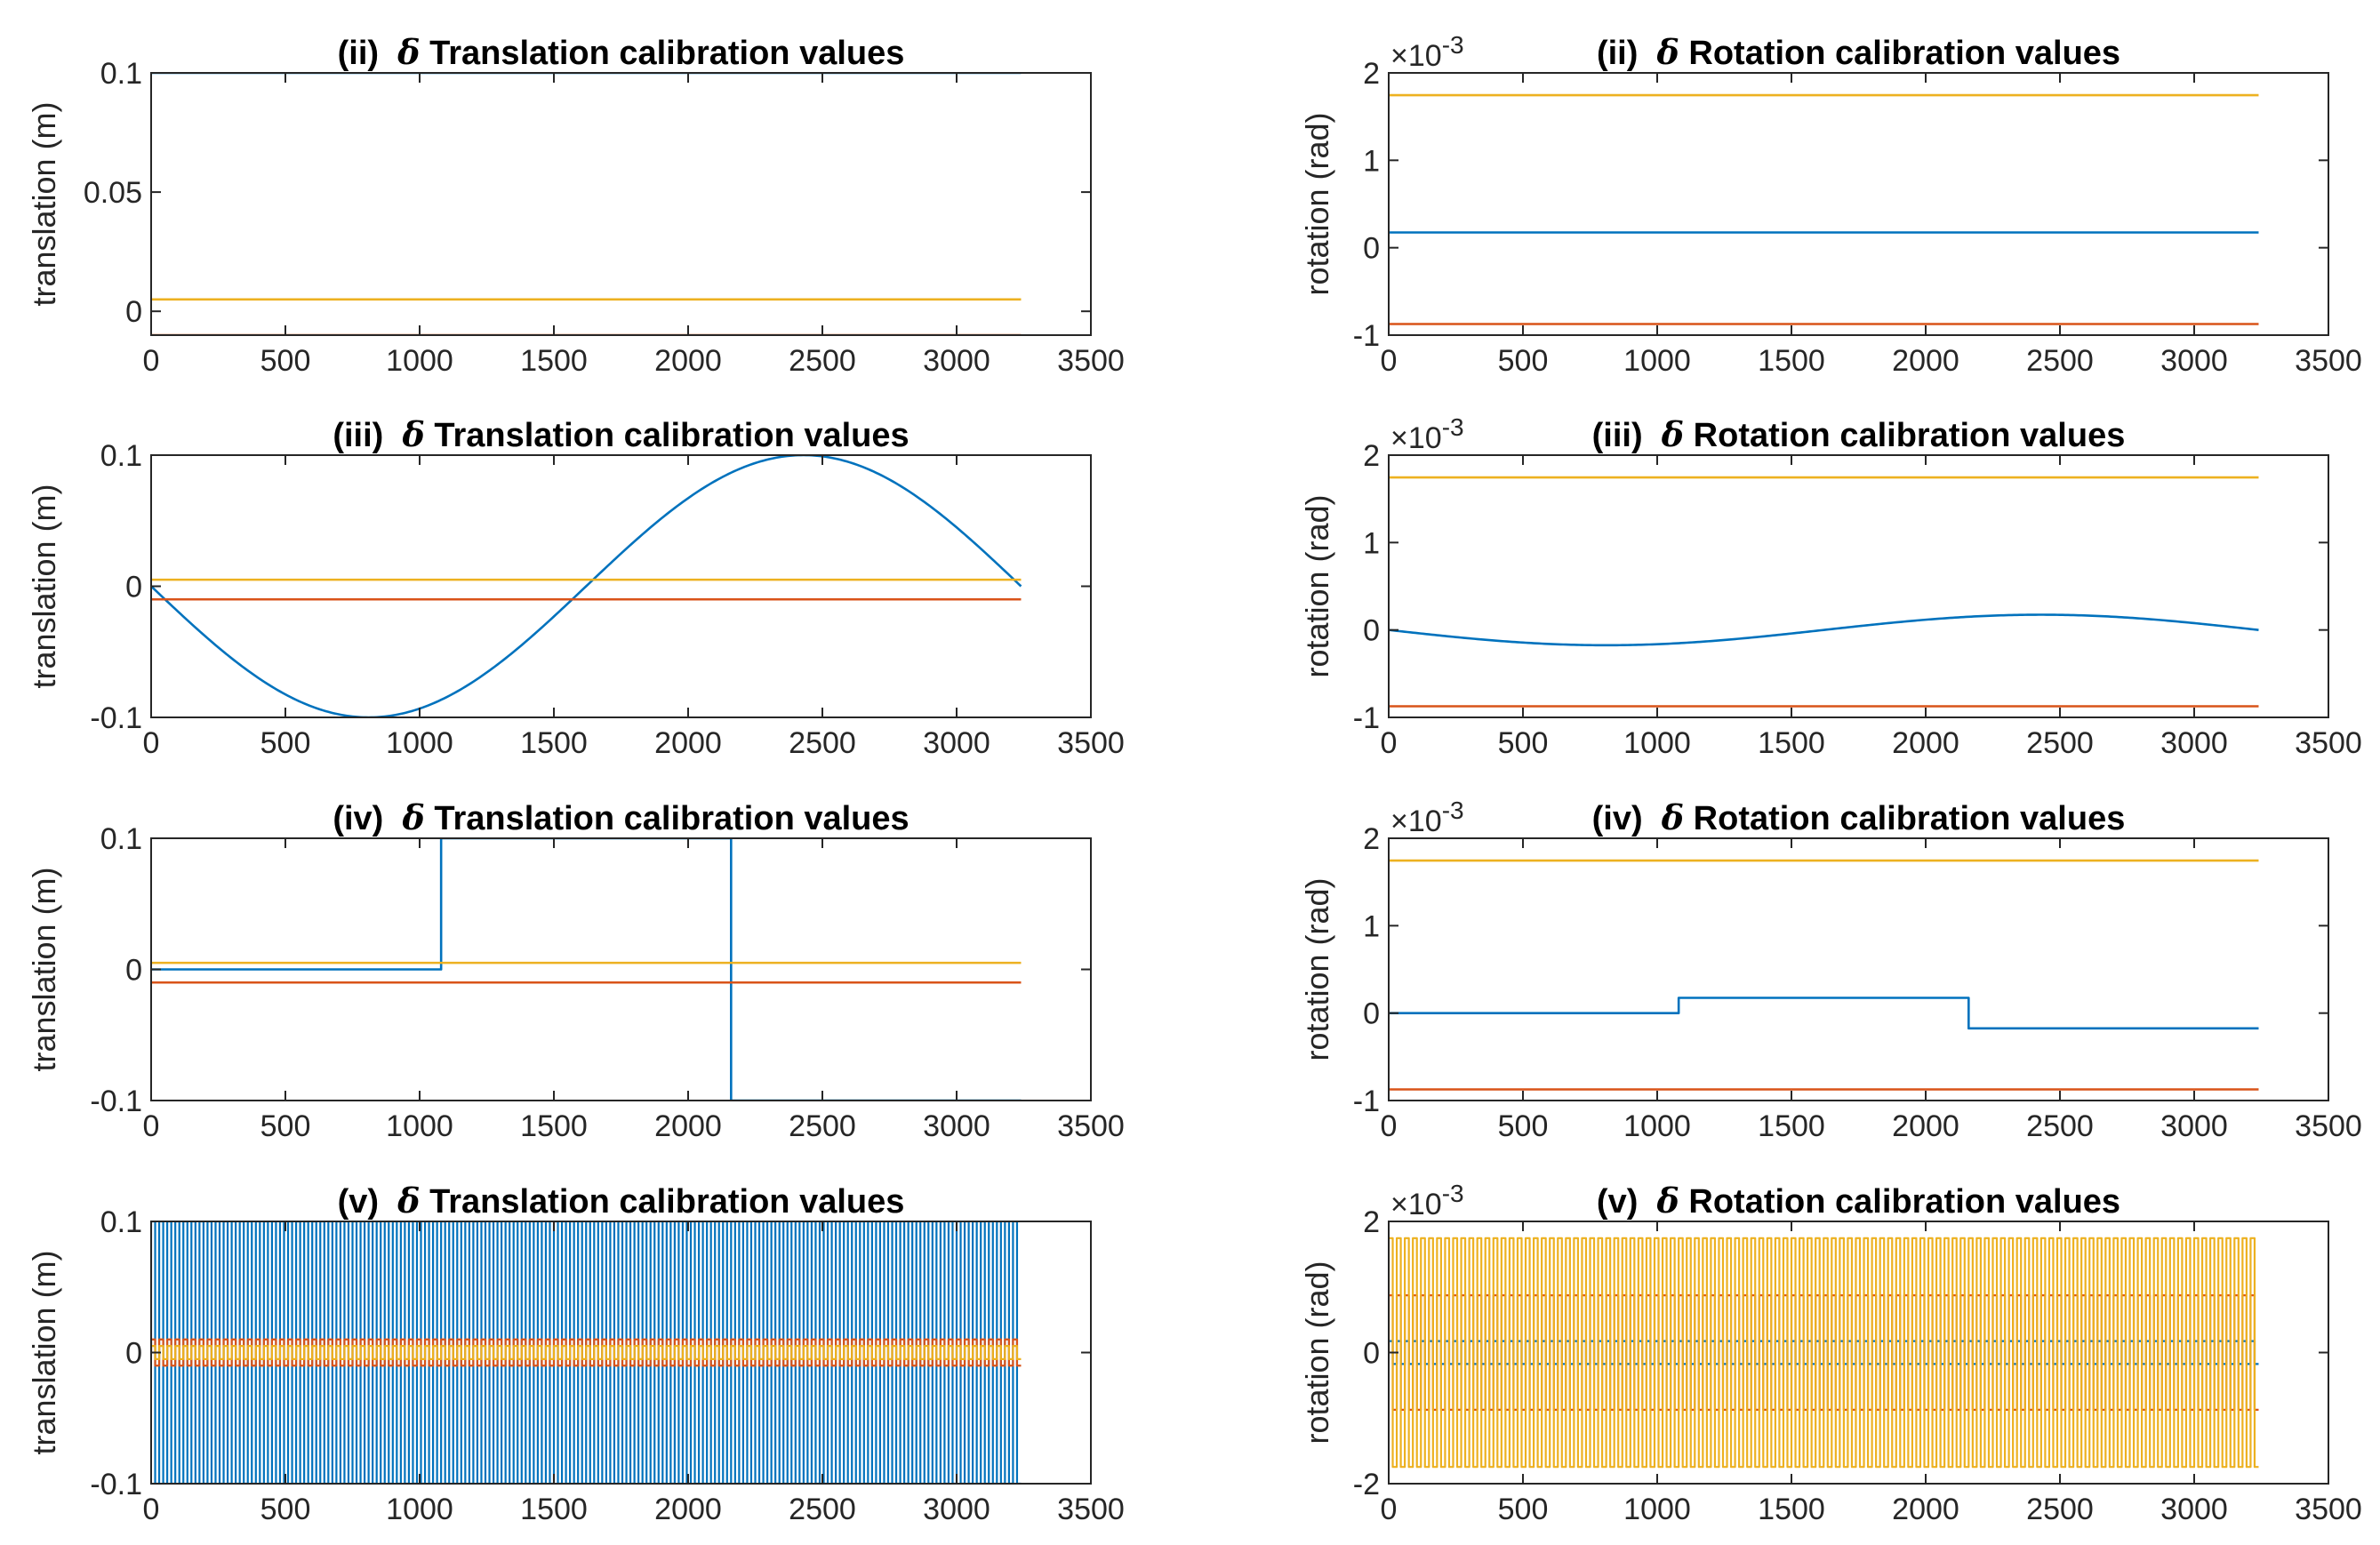  Describe the element at coordinates (1371, 249) in the screenshot. I see `chart-ii-rotation-ytick-label: 0` at that location.